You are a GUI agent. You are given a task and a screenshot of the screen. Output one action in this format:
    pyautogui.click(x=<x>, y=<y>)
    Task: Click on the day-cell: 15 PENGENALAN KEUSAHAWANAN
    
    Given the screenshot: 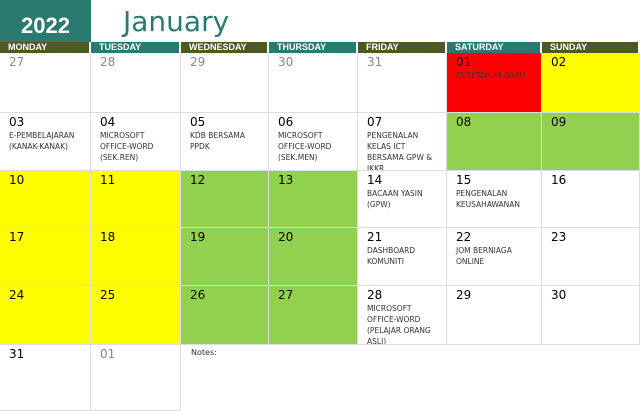 What is the action you would take?
    pyautogui.click(x=494, y=199)
    